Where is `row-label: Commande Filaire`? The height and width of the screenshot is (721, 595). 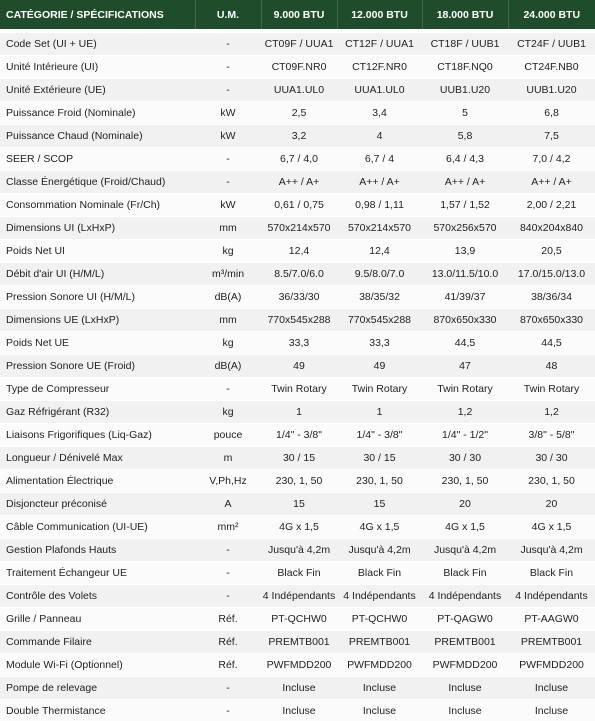 row-label: Commande Filaire is located at coordinates (97, 642).